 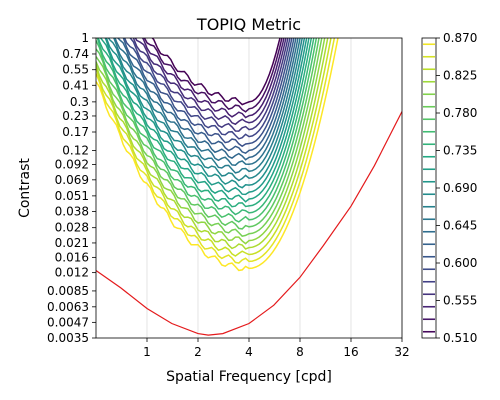 I want to click on y-tick-label: 0.028, so click(x=72, y=228).